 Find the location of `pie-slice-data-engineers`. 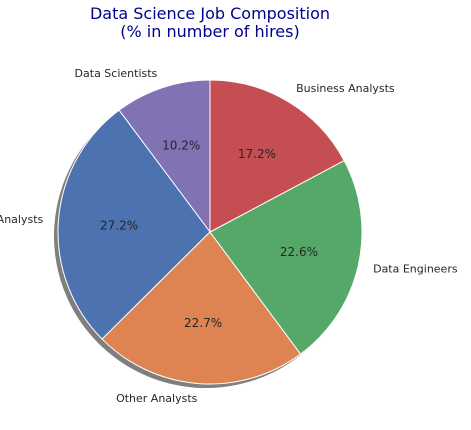

pie-slice-data-engineers is located at coordinates (286, 257).